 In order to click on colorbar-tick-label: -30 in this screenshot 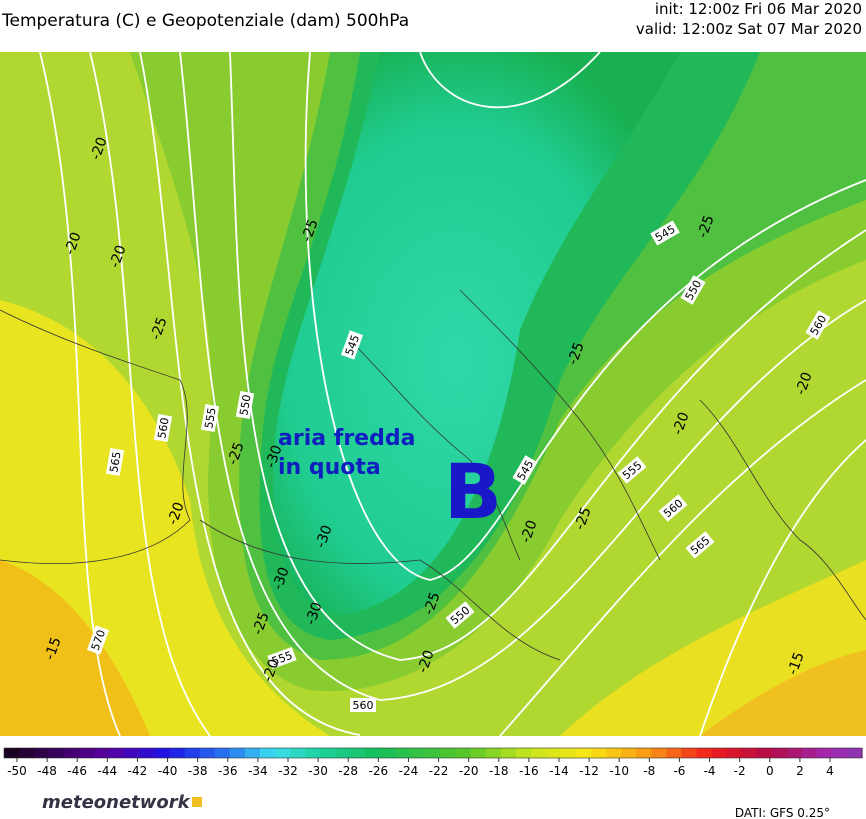, I will do `click(318, 771)`.